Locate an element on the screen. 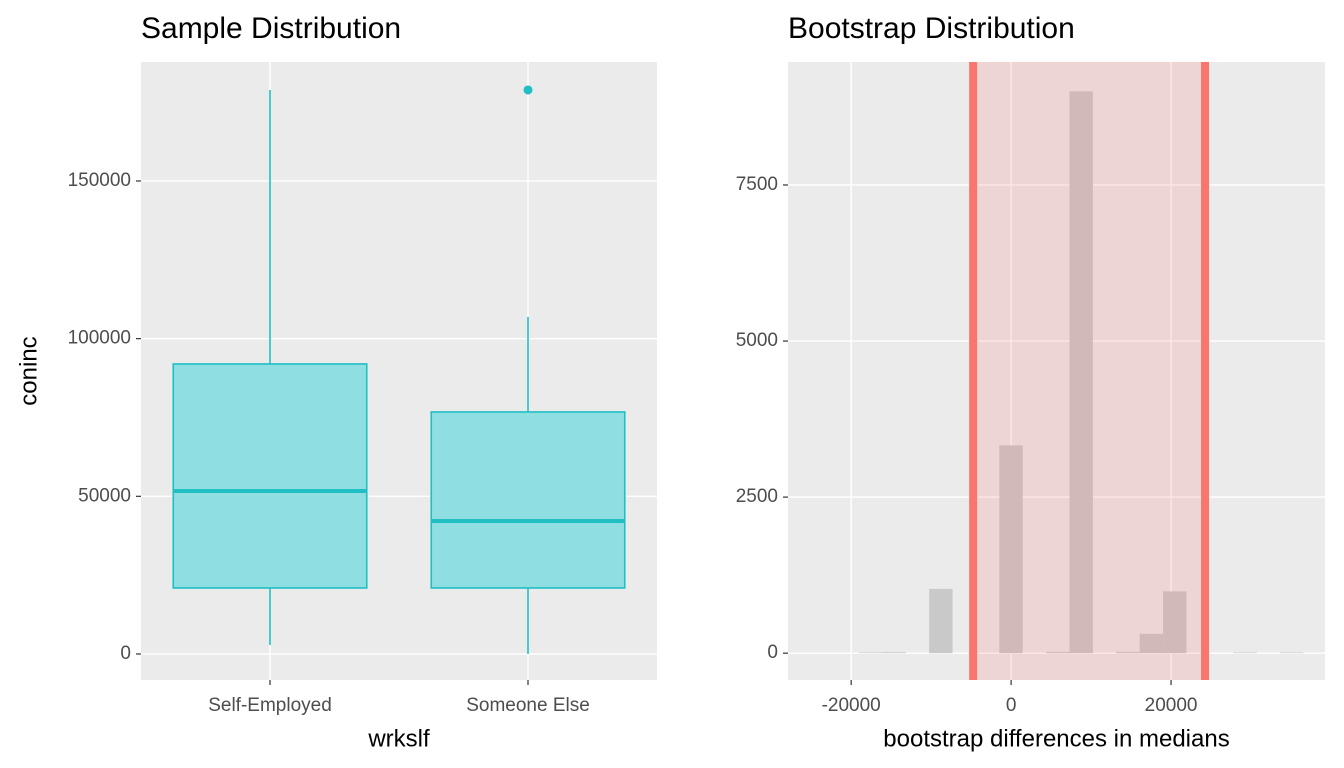 This screenshot has height=768, width=1344. y-tick-label: 150000 is located at coordinates (99, 180).